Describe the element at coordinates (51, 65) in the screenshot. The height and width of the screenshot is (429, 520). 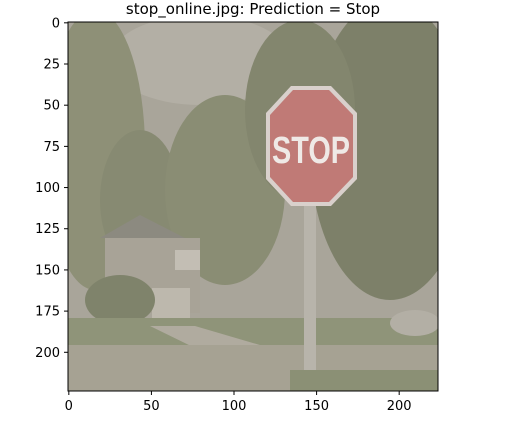
I see `y-tick-label: 25` at that location.